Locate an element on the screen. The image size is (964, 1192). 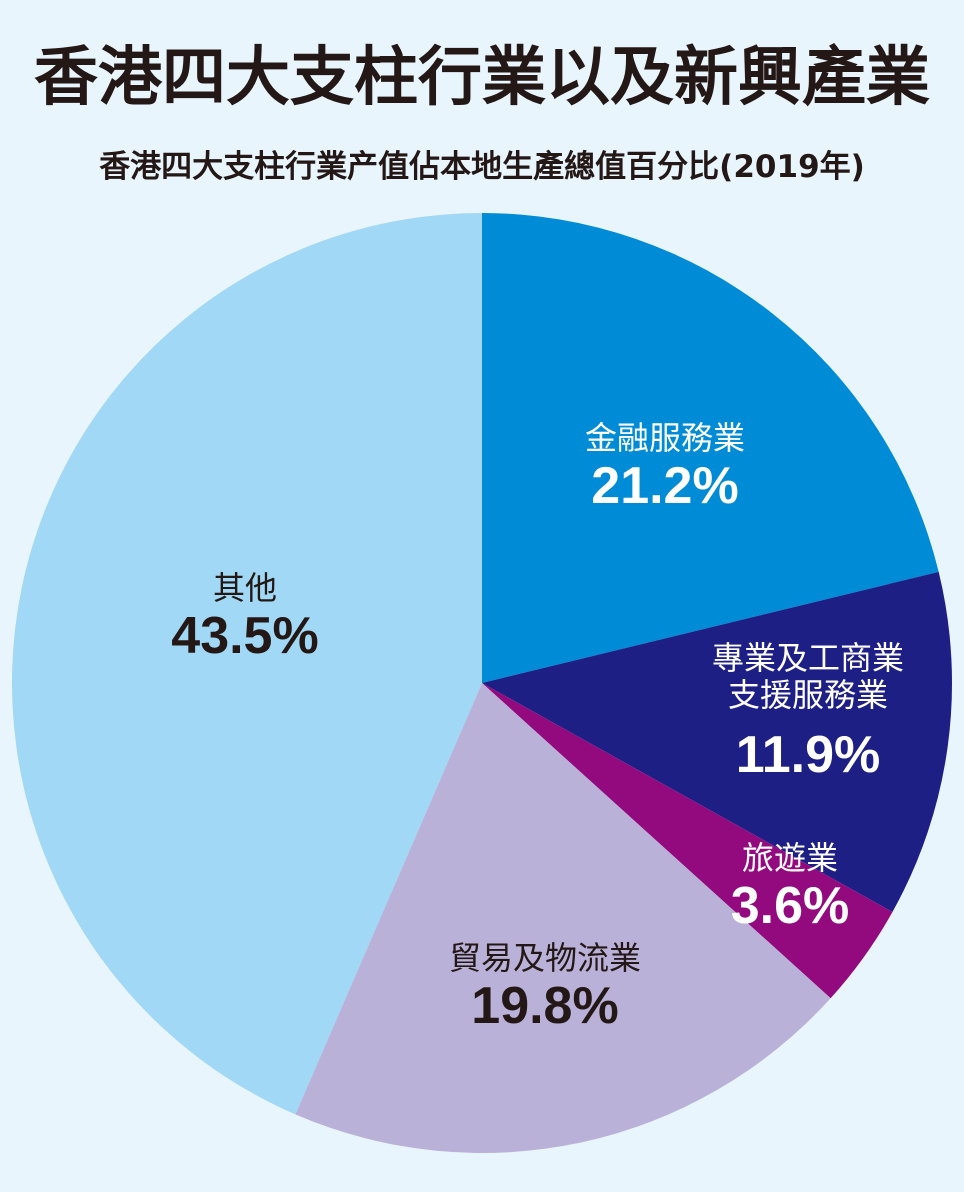
slice-name: 其他 is located at coordinates (245, 588).